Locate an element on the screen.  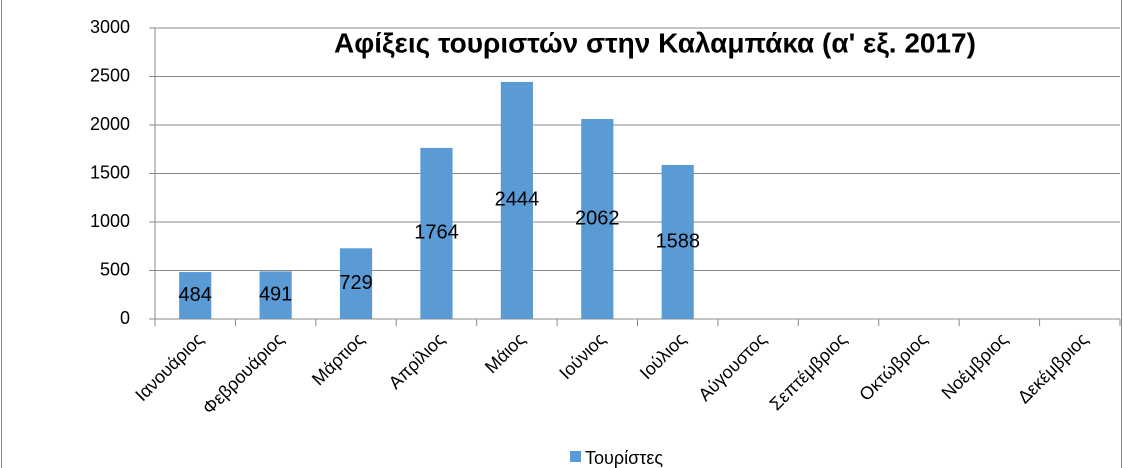
y-tick-label: 3000 is located at coordinates (110, 27).